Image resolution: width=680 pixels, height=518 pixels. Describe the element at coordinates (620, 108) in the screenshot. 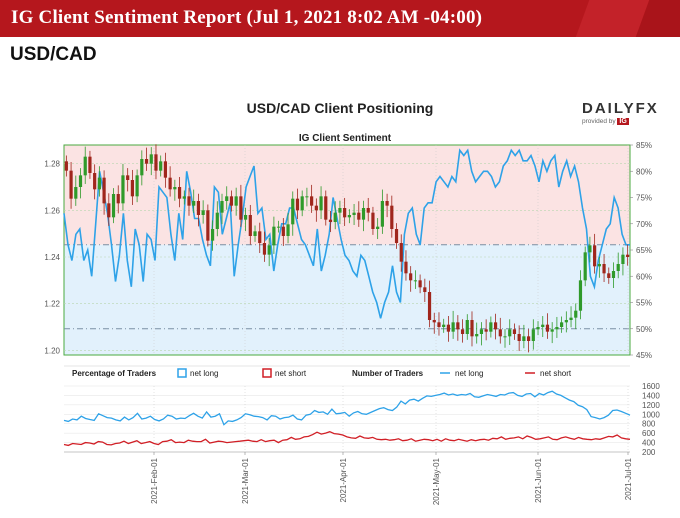

I see `logo-brand: DAILYFX` at that location.